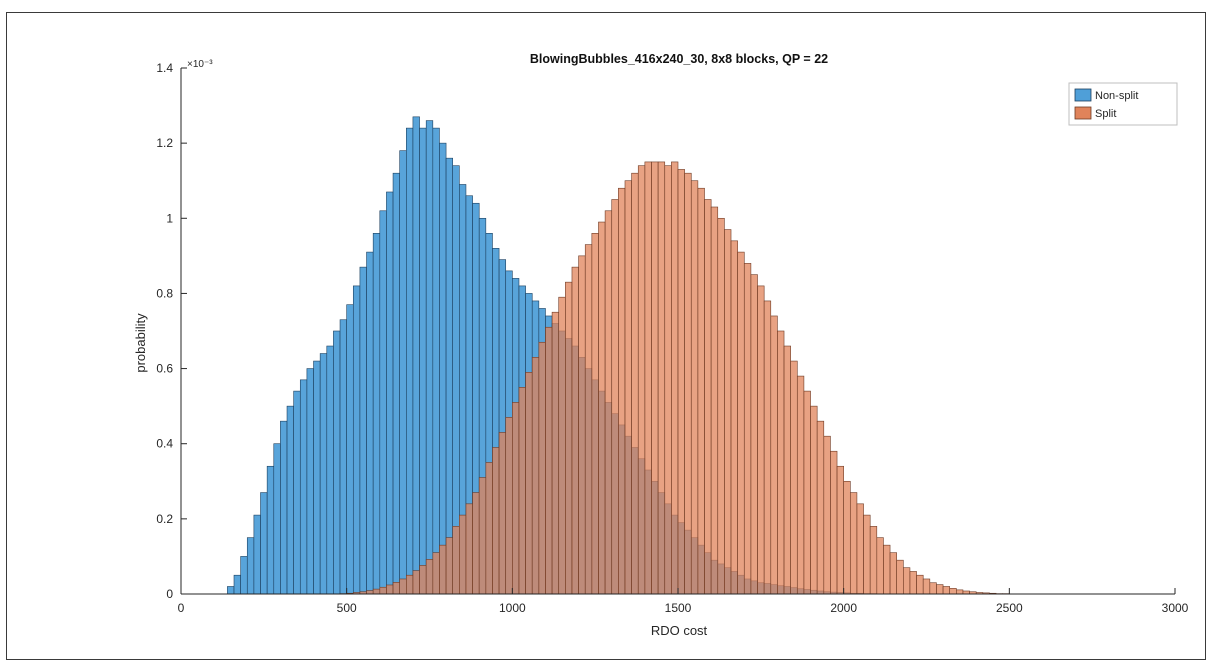 The height and width of the screenshot is (664, 1213). Describe the element at coordinates (1175, 608) in the screenshot. I see `x-tick-label: 3000` at that location.